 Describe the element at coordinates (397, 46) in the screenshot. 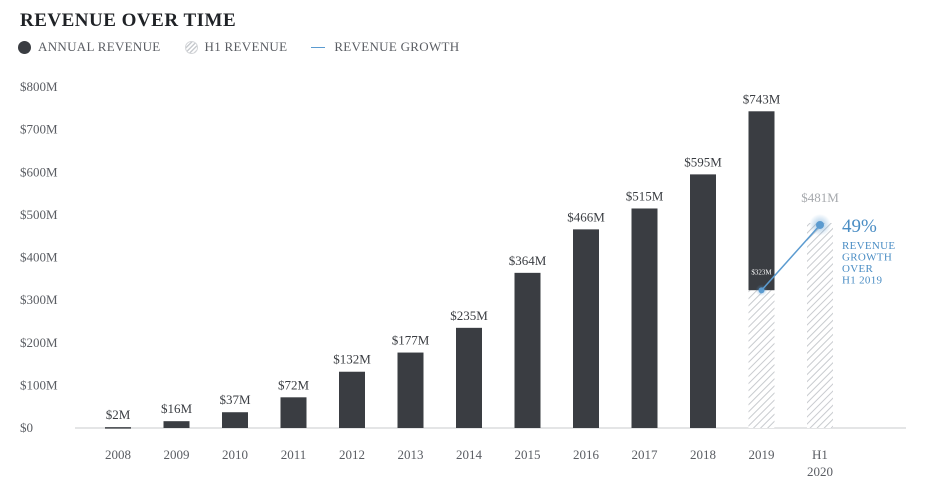

I see `legend-label-growth: REVENUE GROWTH` at that location.